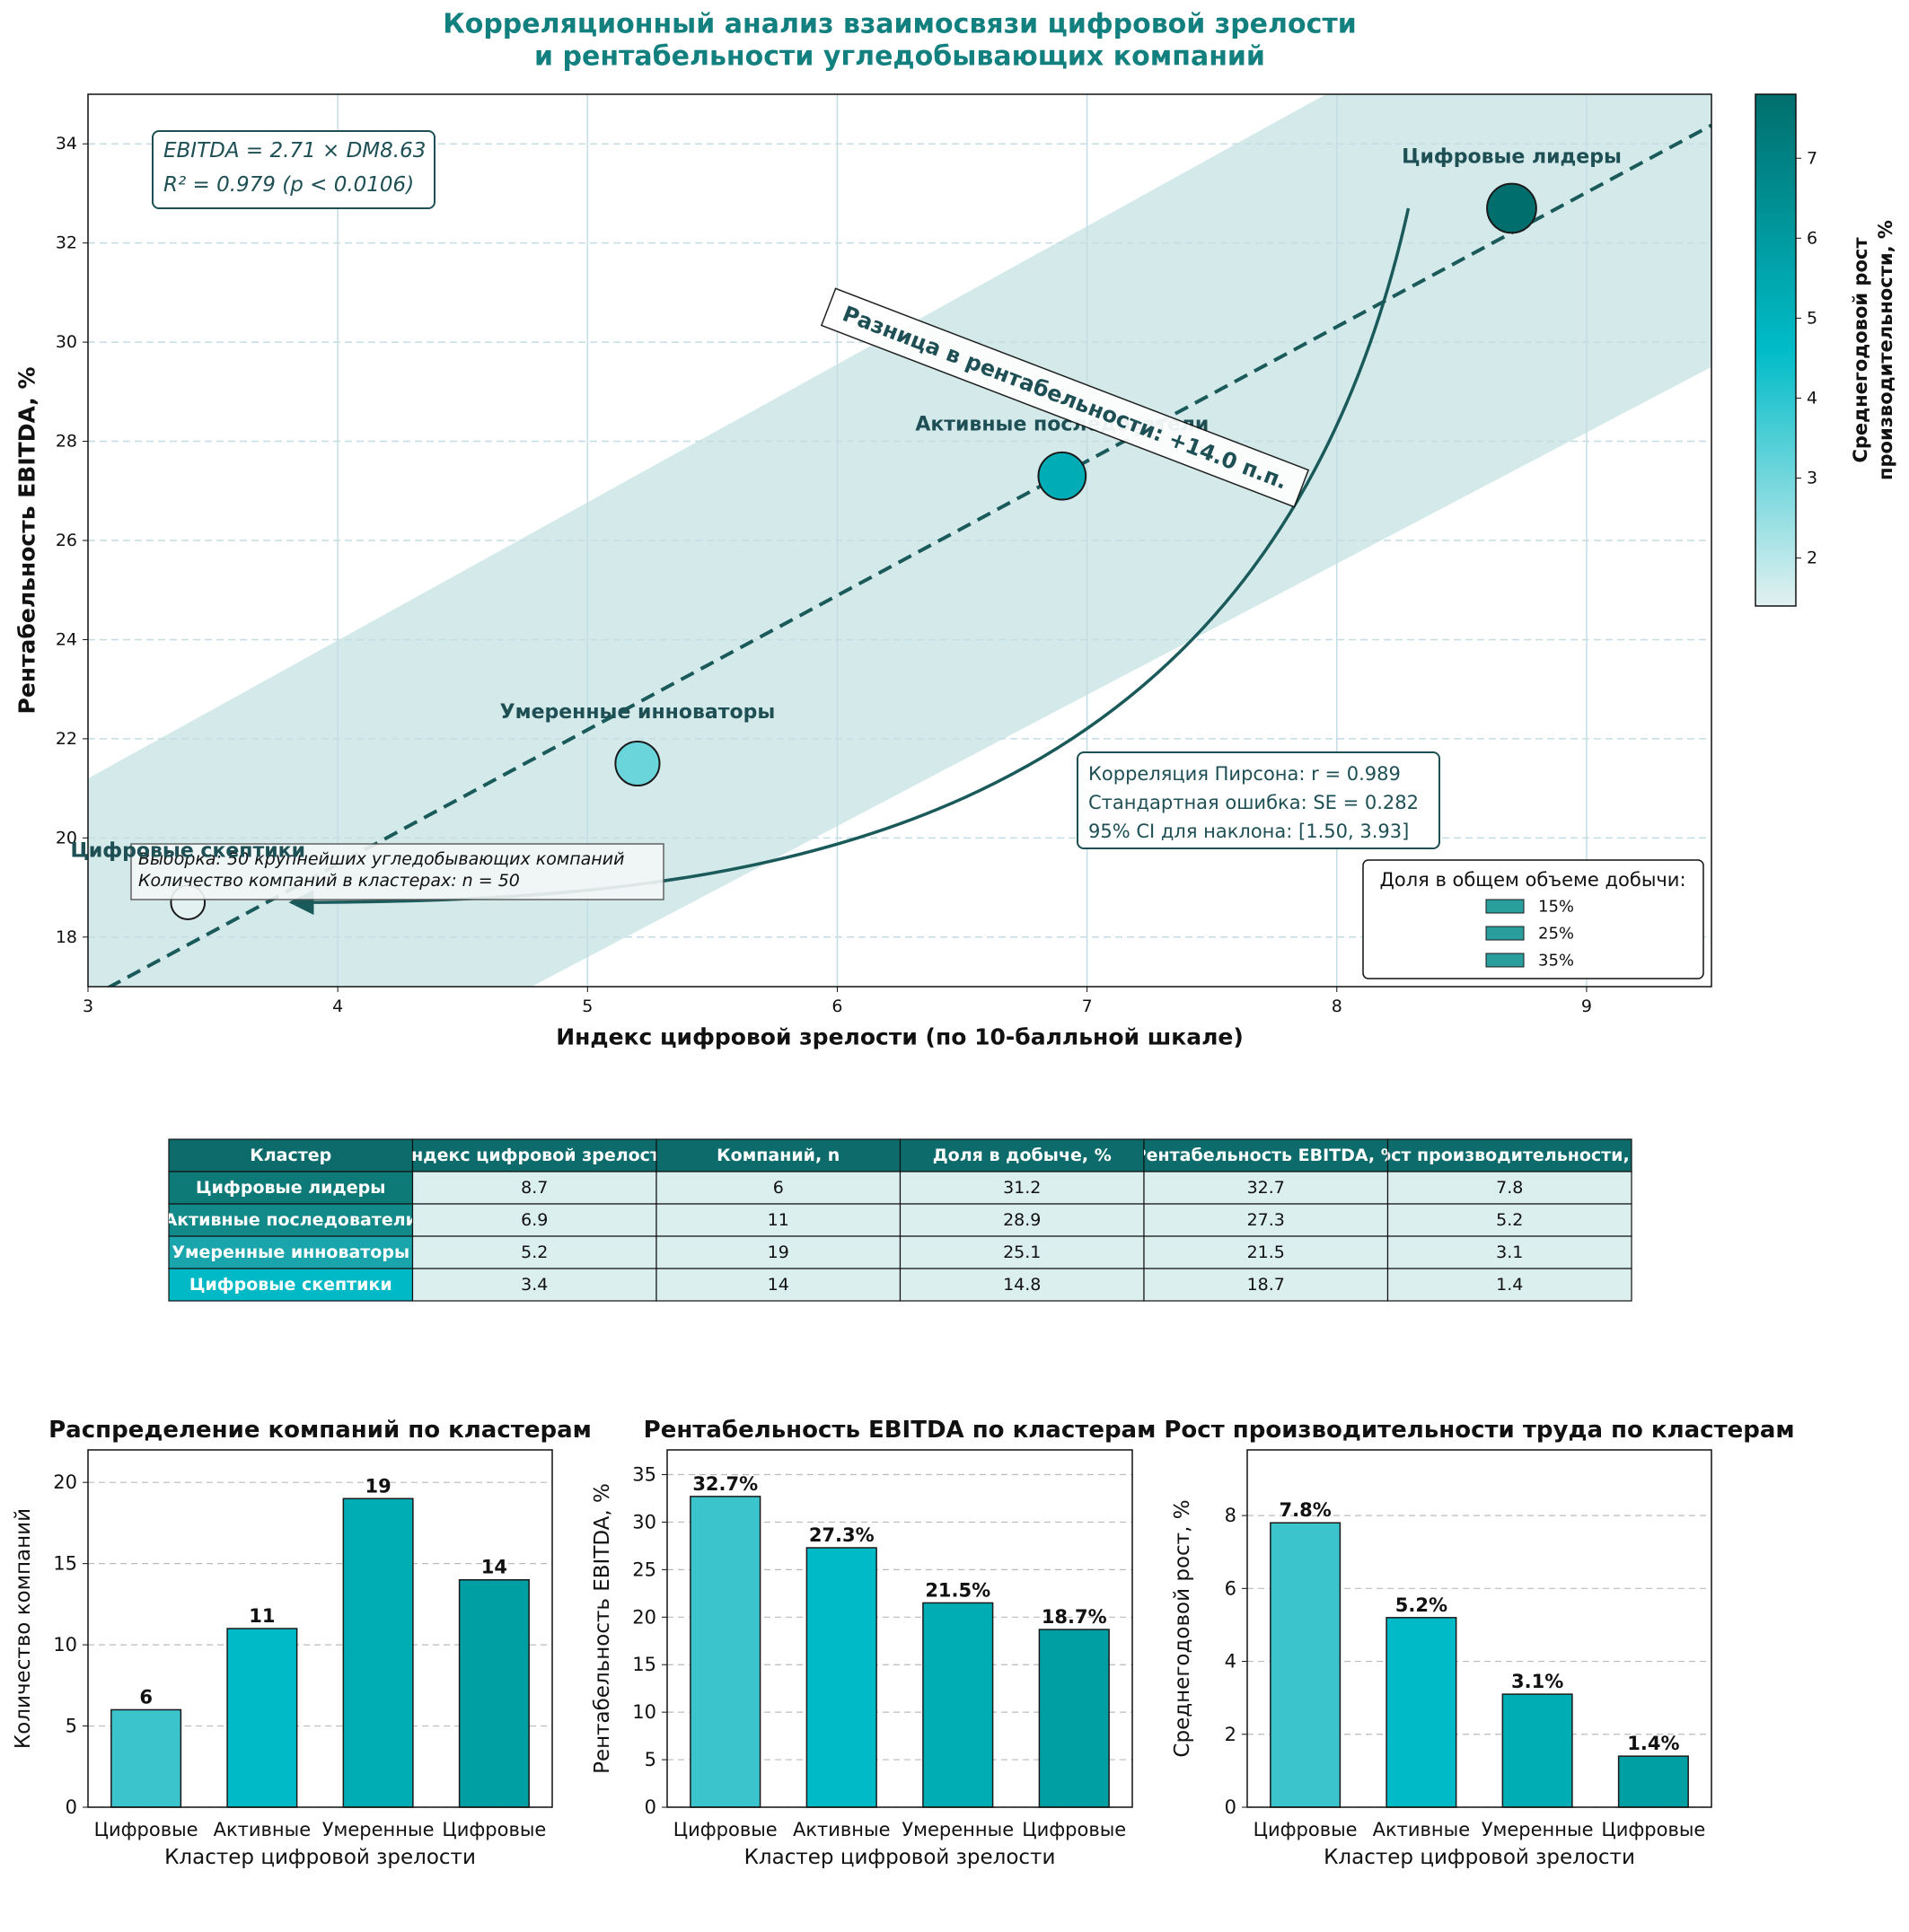 This screenshot has height=1932, width=1909. Describe the element at coordinates (1860, 350) in the screenshot. I see `colorbar-label: Среднегодовой рост` at that location.